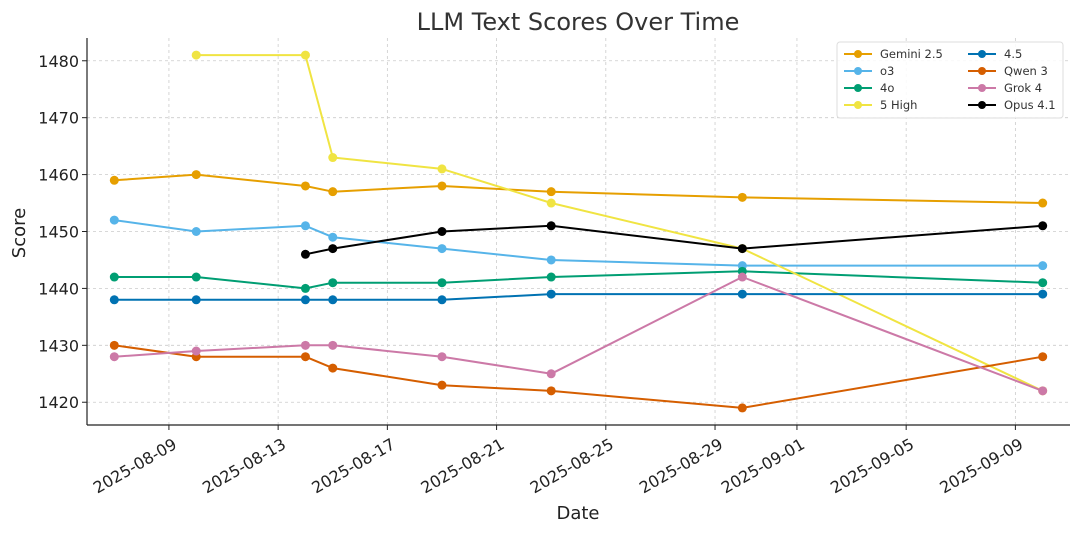 This screenshot has width=1080, height=534. I want to click on y-tick-label: 1420, so click(58, 402).